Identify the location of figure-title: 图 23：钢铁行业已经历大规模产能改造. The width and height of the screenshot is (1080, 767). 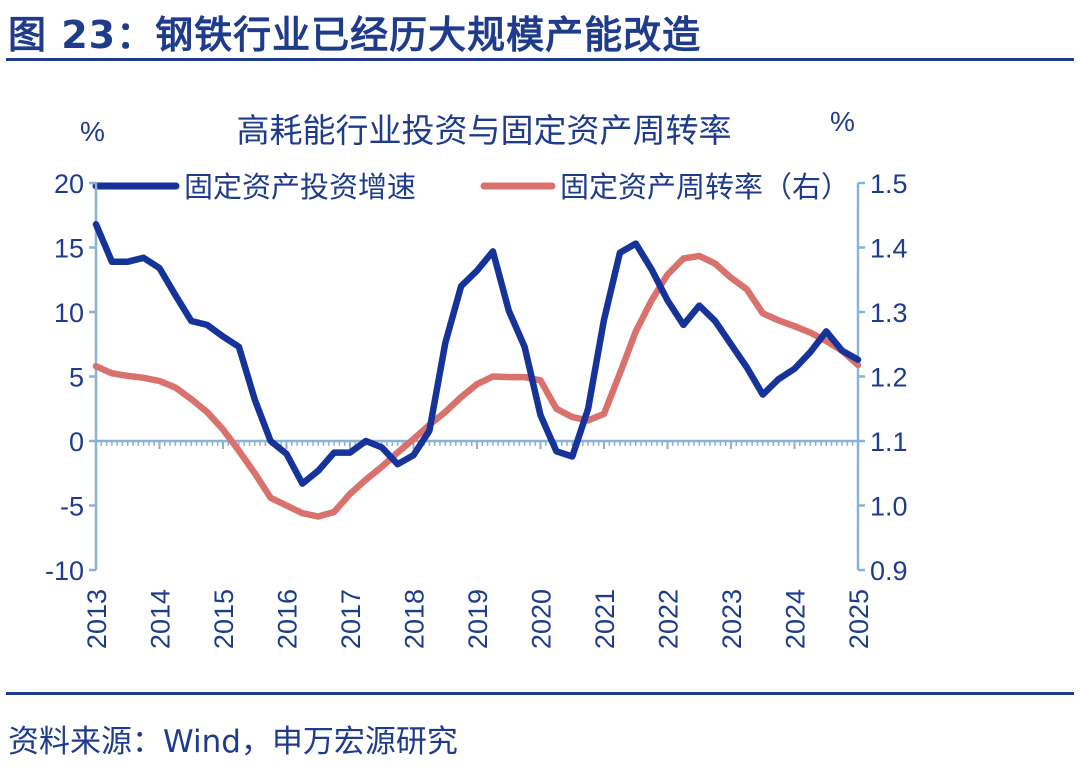
(355, 35).